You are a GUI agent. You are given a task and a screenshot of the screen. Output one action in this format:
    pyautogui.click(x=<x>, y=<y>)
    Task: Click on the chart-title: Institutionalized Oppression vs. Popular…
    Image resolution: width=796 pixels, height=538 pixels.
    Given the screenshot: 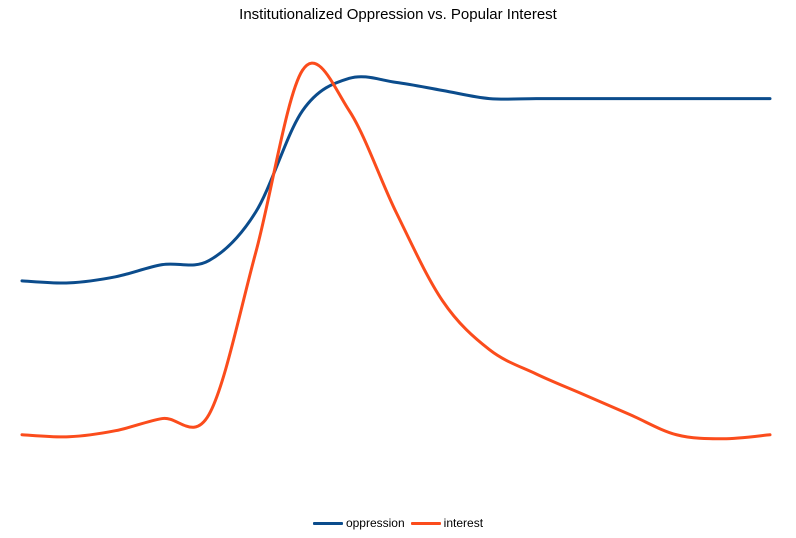 What is the action you would take?
    pyautogui.click(x=398, y=14)
    